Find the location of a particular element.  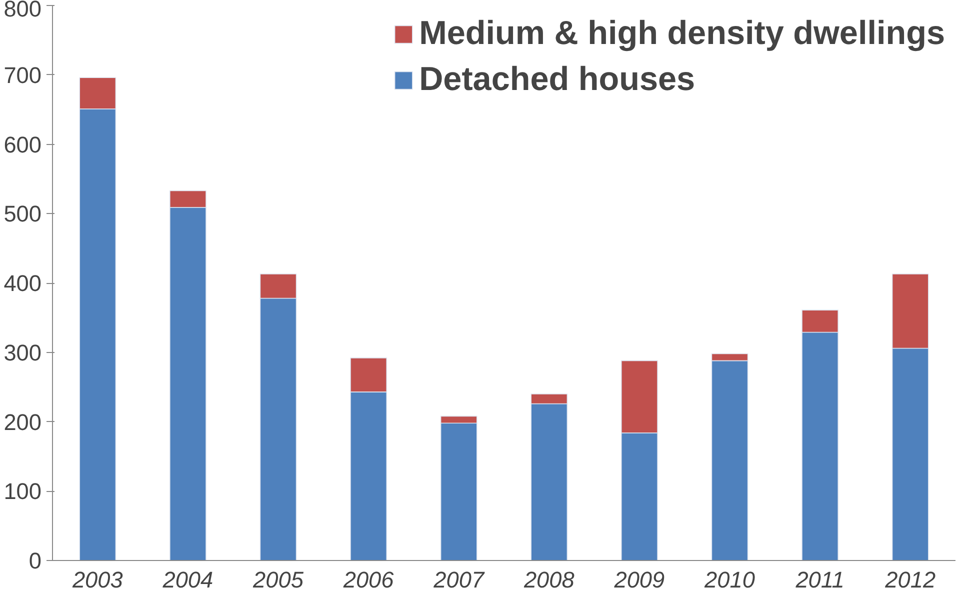

x-tick-label: 2004 is located at coordinates (188, 579).